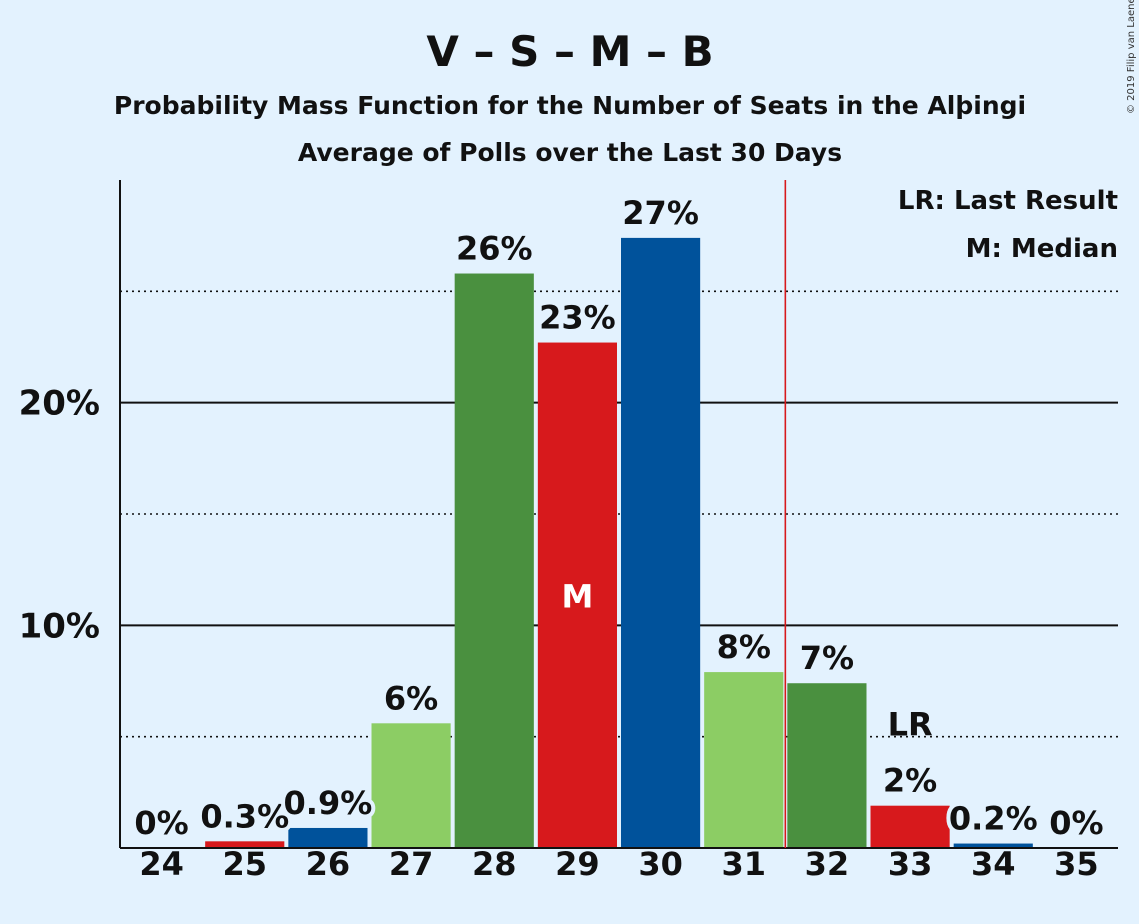  What do you see at coordinates (1076, 823) in the screenshot?
I see `data-label-35: 0%` at bounding box center [1076, 823].